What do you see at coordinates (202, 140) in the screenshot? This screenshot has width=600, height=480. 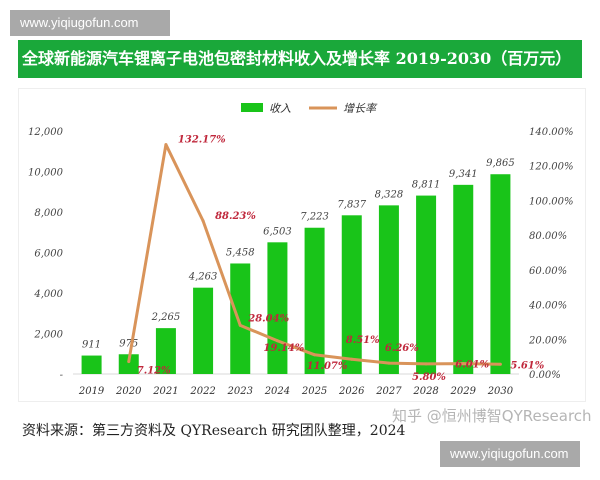 I see `growth-value-label: 132.17%` at bounding box center [202, 140].